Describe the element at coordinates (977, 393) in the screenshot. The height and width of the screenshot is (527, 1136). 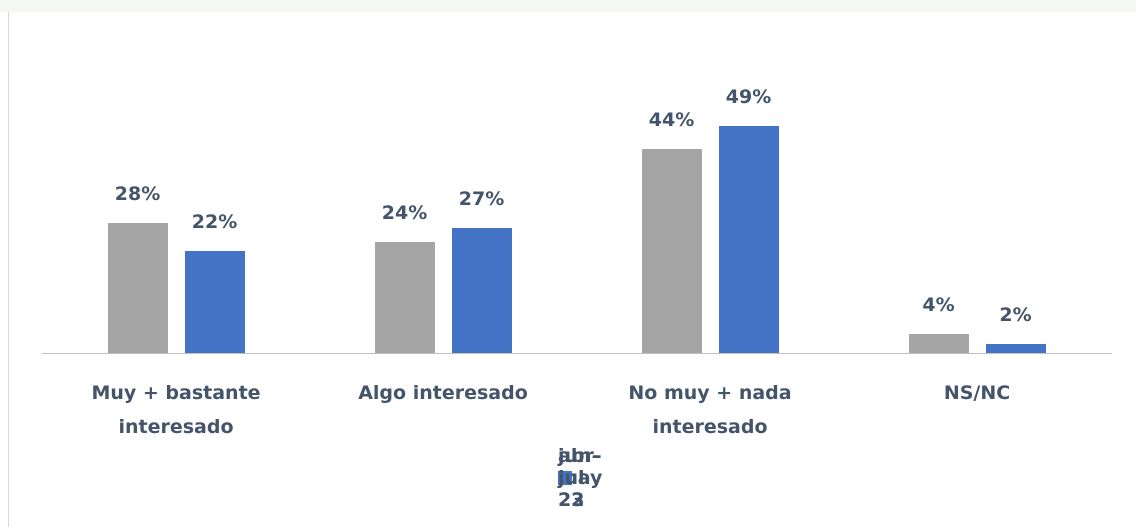
I see `category-label: NS/NC` at that location.